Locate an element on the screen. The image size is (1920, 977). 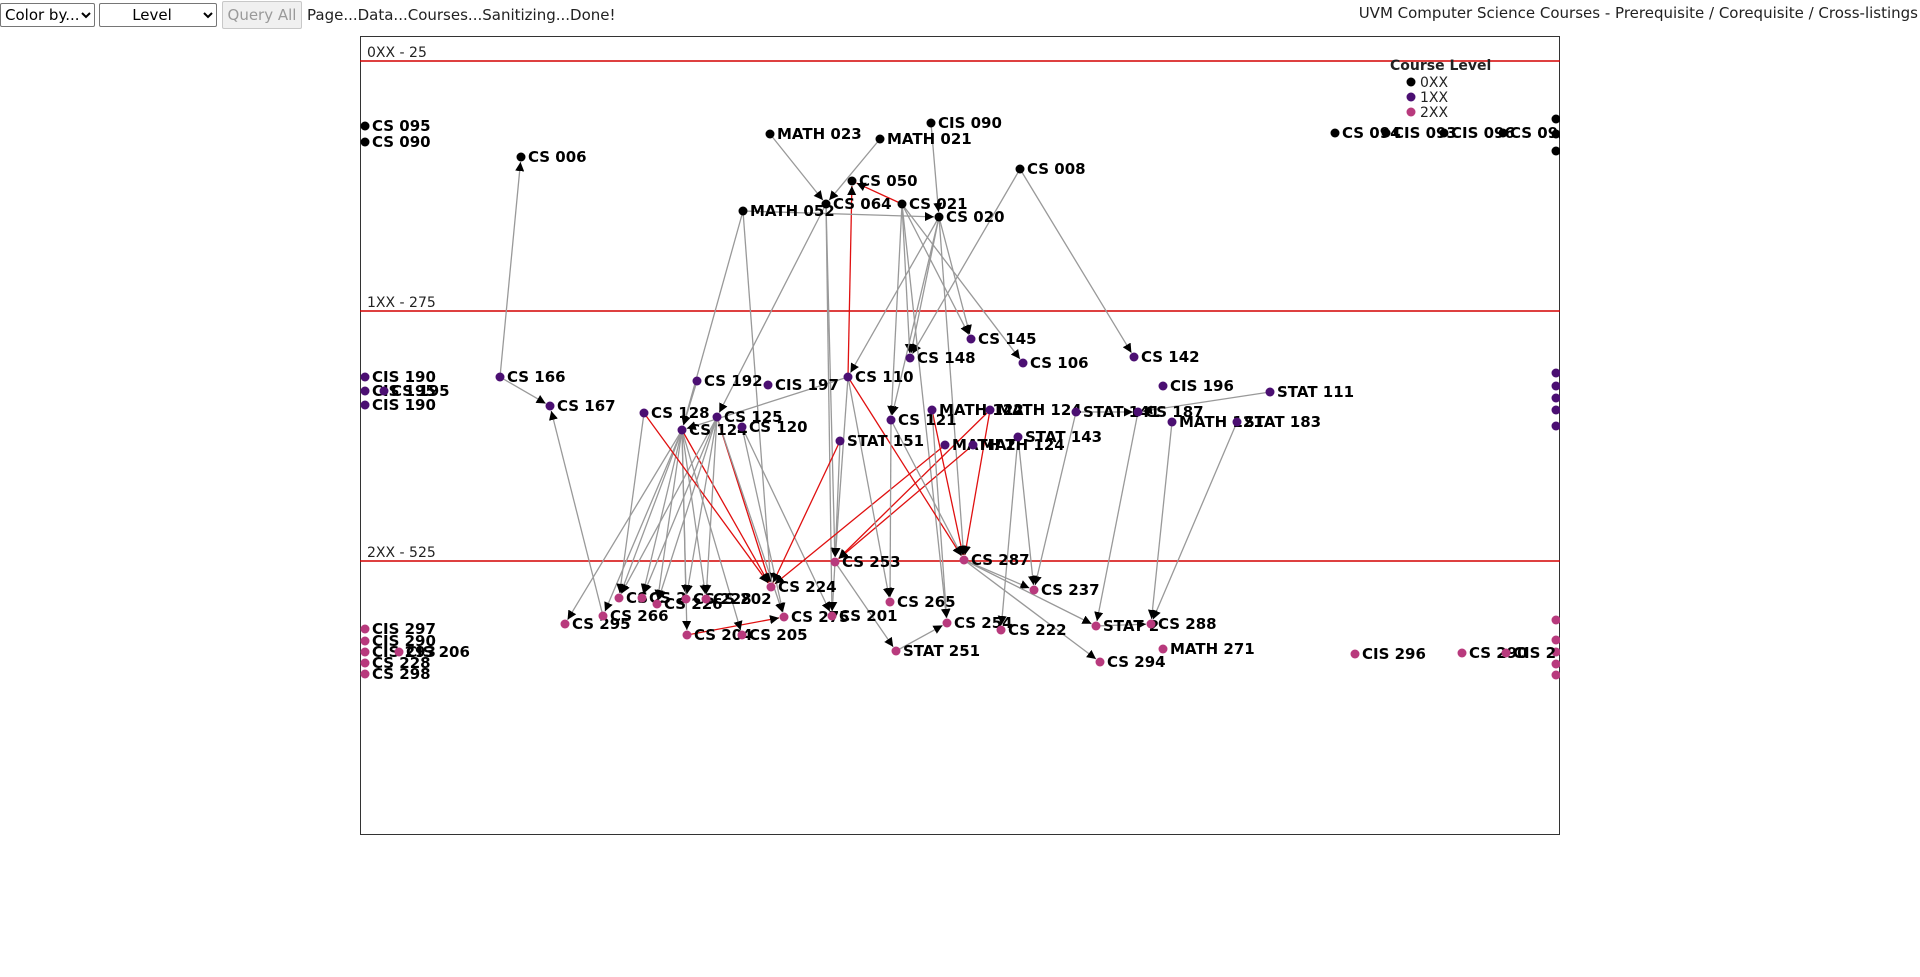
course-node: MATH 021 is located at coordinates (923, 139).